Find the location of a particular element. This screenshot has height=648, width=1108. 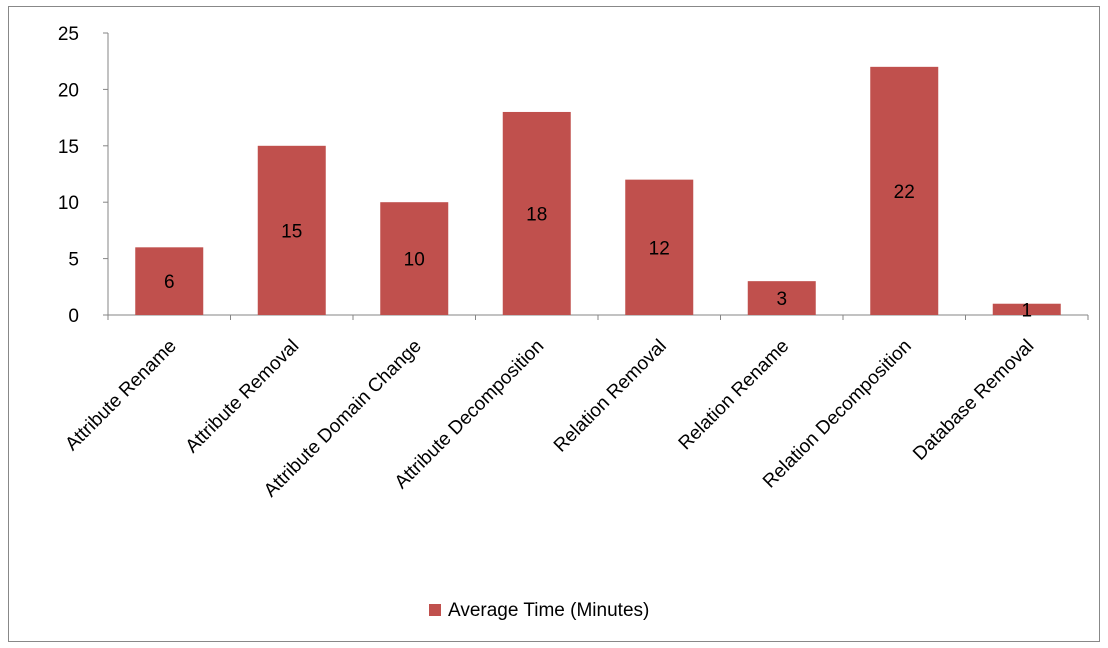

y-axis-ticks: 0 5 10 15 20 25 is located at coordinates (83, 175).